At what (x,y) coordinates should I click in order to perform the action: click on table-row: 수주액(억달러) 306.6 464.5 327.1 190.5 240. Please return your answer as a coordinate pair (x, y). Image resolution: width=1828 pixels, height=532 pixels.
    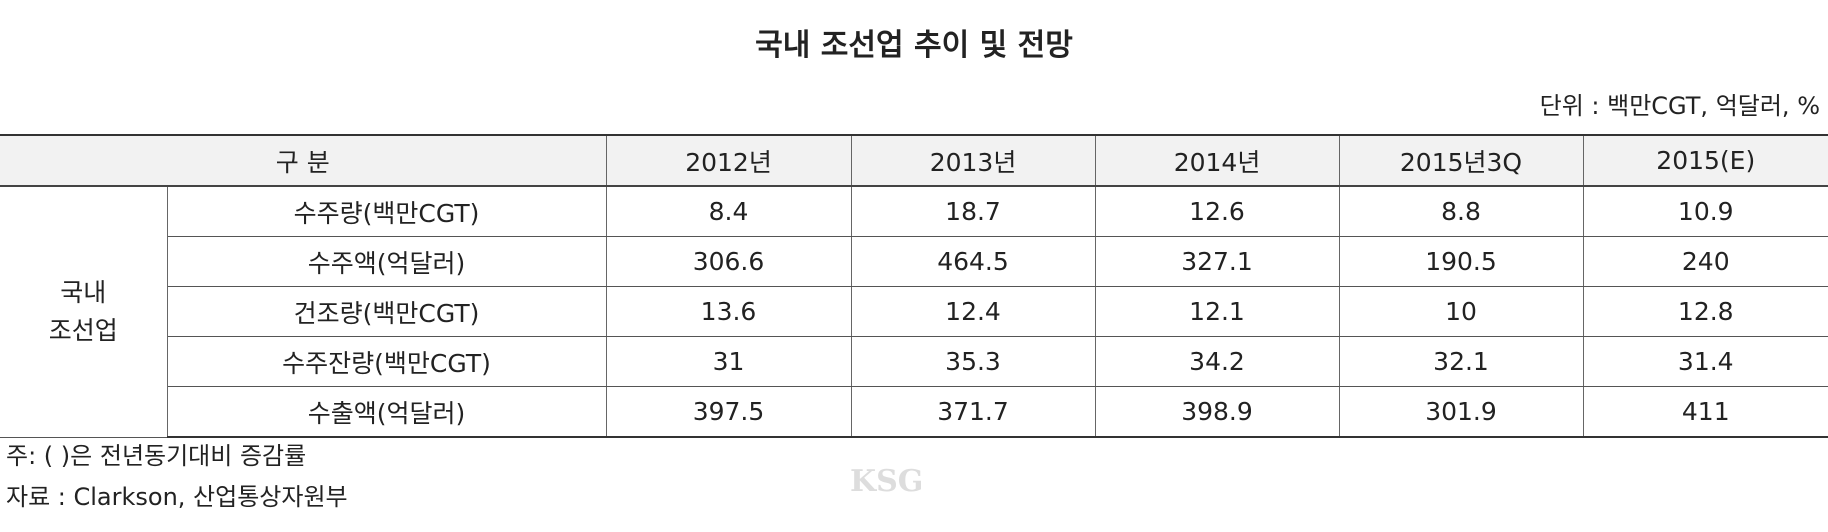
    Looking at the image, I should click on (914, 261).